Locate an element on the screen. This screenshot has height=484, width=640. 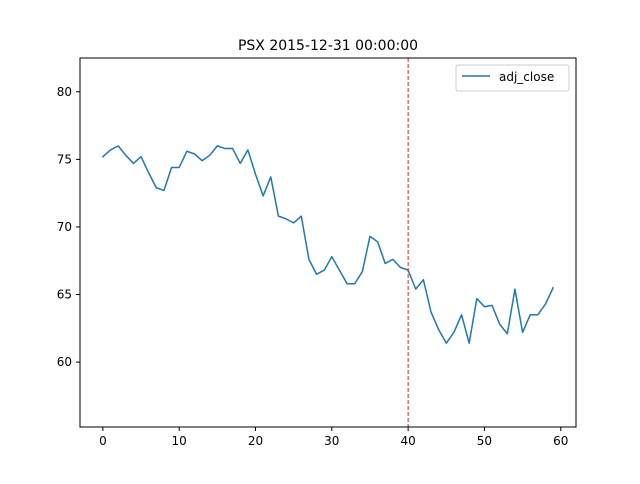
y-tick-label: 60 is located at coordinates (64, 362).